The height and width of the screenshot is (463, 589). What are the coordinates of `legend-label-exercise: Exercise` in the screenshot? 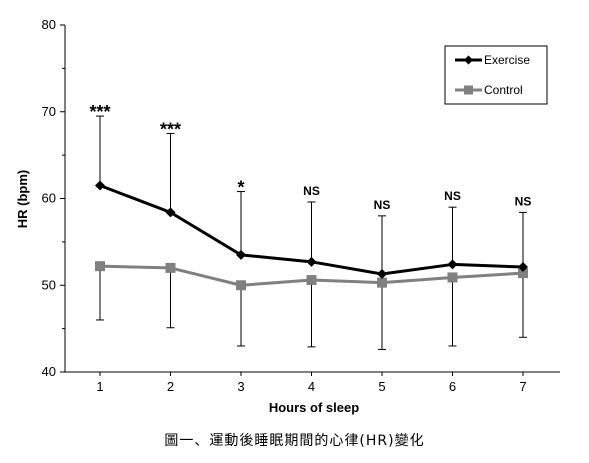 It's located at (507, 60).